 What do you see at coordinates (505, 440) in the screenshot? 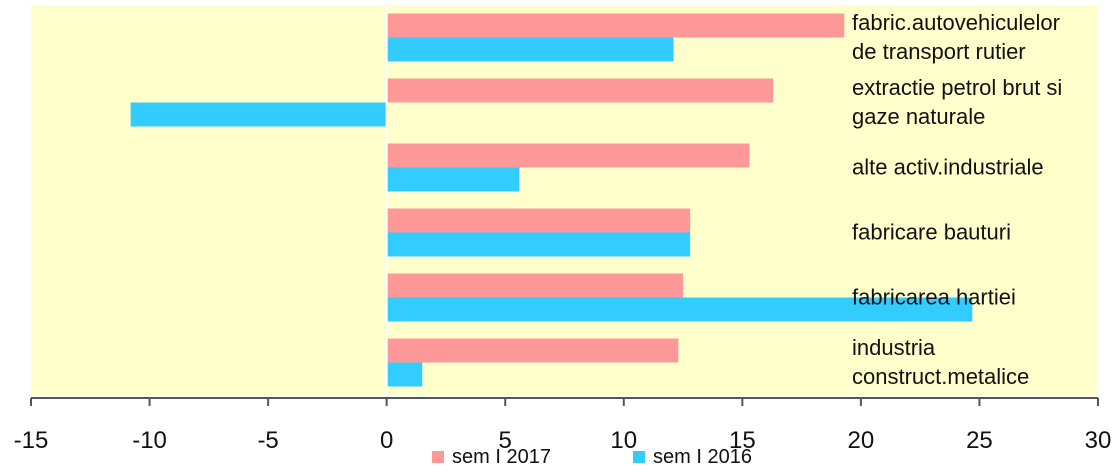
I see `x-tick-label: 5` at bounding box center [505, 440].